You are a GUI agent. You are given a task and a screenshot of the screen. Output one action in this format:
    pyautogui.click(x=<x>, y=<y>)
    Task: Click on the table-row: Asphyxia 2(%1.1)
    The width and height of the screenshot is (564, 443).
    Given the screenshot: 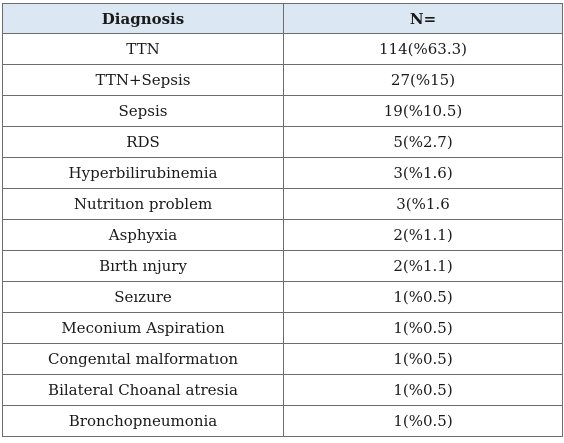 What is the action you would take?
    pyautogui.click(x=282, y=235)
    